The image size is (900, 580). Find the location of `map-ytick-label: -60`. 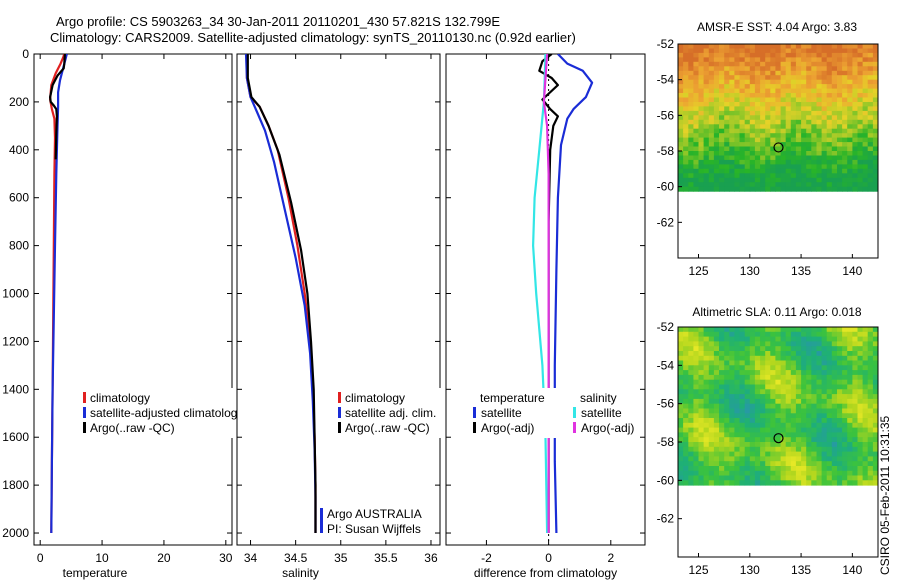

map-ytick-label: -60 is located at coordinates (666, 480).